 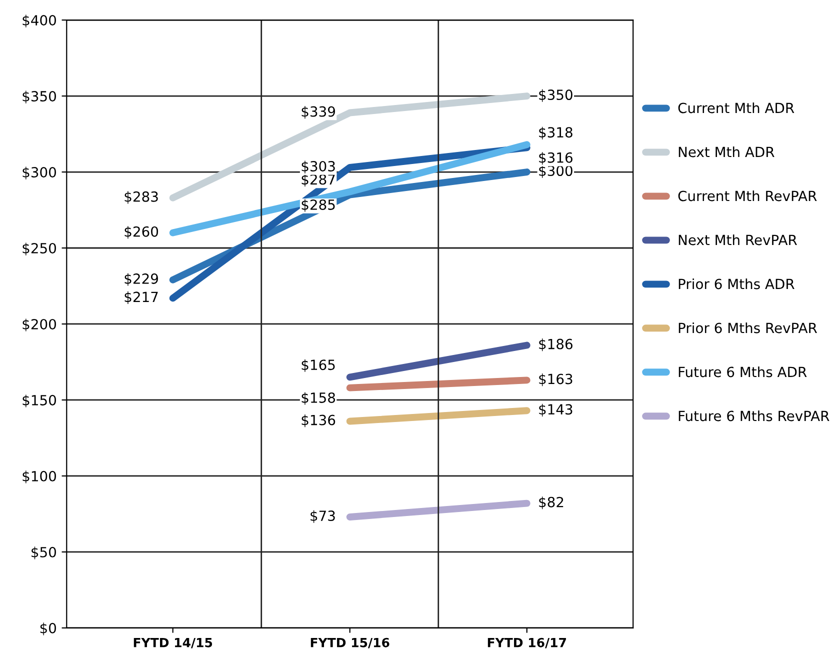 I want to click on legend-label: Future 6 Mths RevPAR, so click(x=754, y=416).